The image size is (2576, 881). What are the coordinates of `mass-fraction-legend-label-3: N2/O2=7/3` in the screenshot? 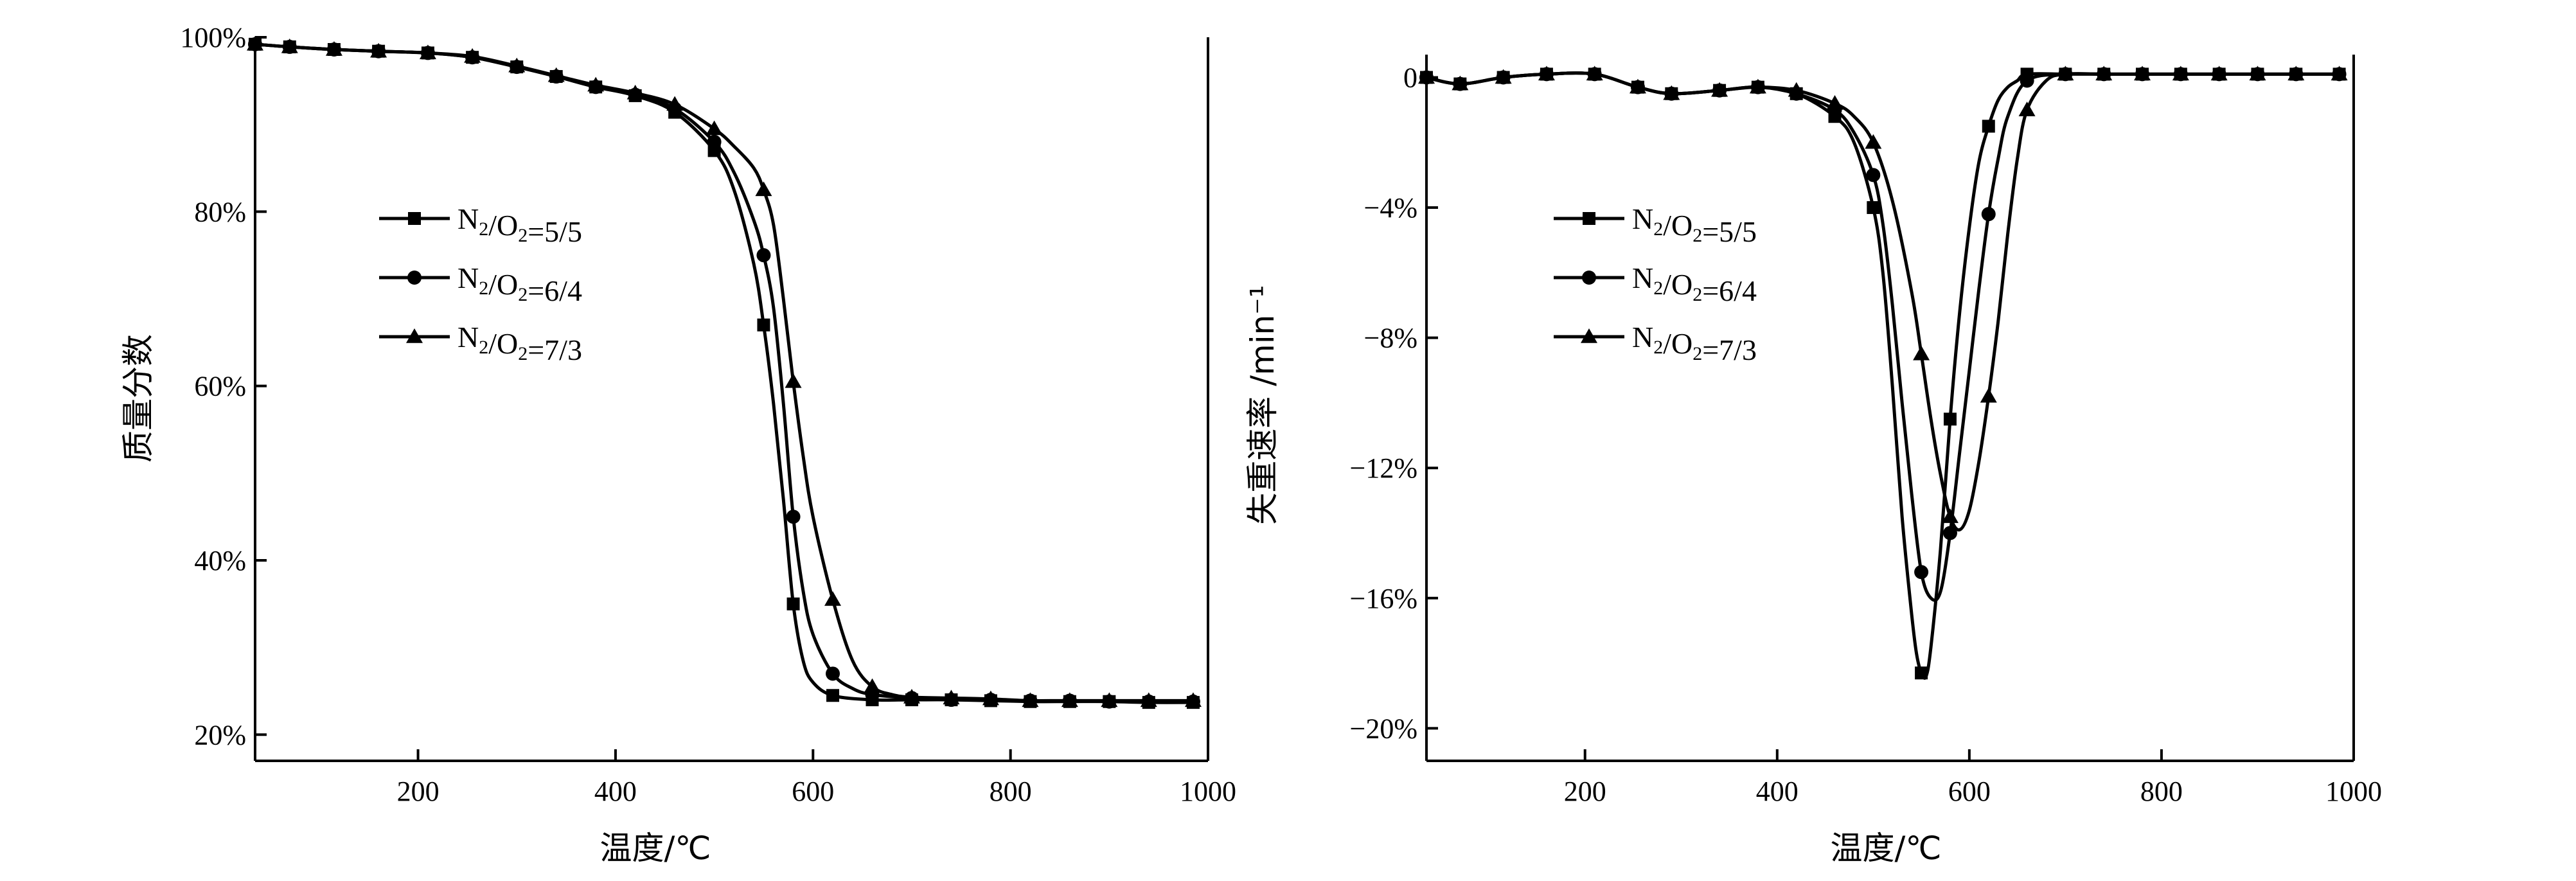 It's located at (519, 343).